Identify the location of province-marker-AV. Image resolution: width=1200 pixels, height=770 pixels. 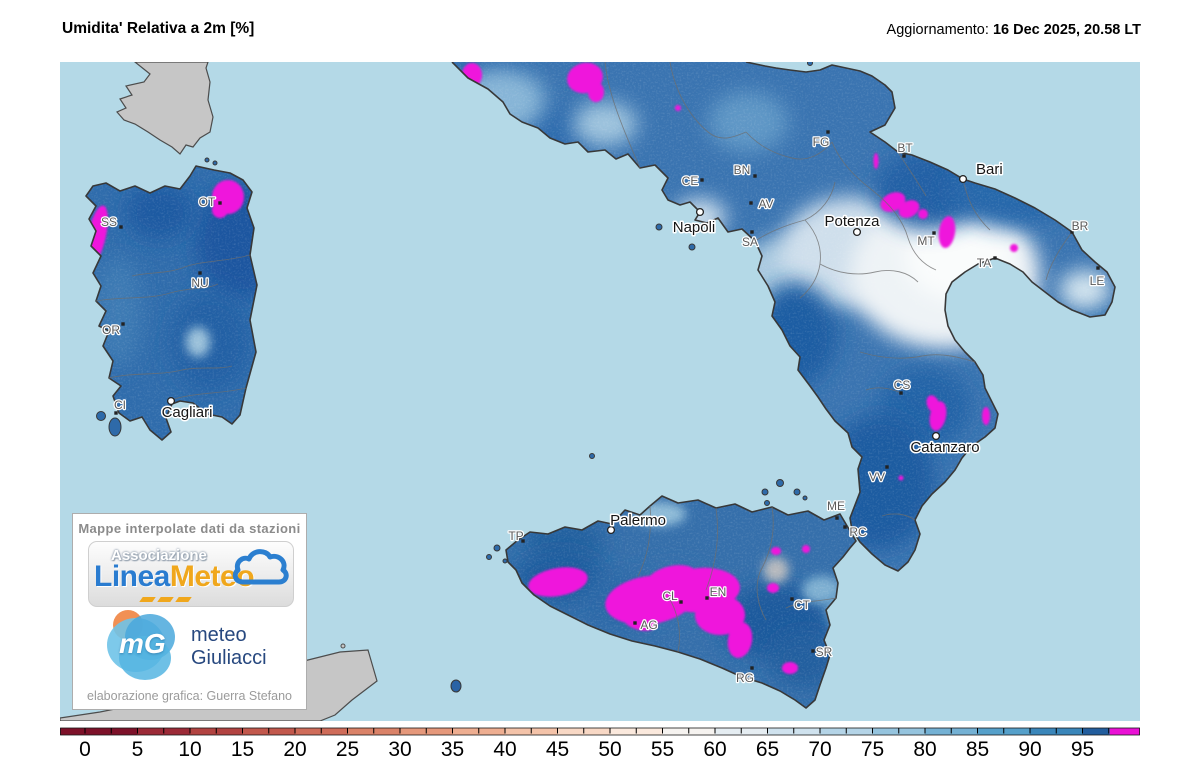
(751, 203).